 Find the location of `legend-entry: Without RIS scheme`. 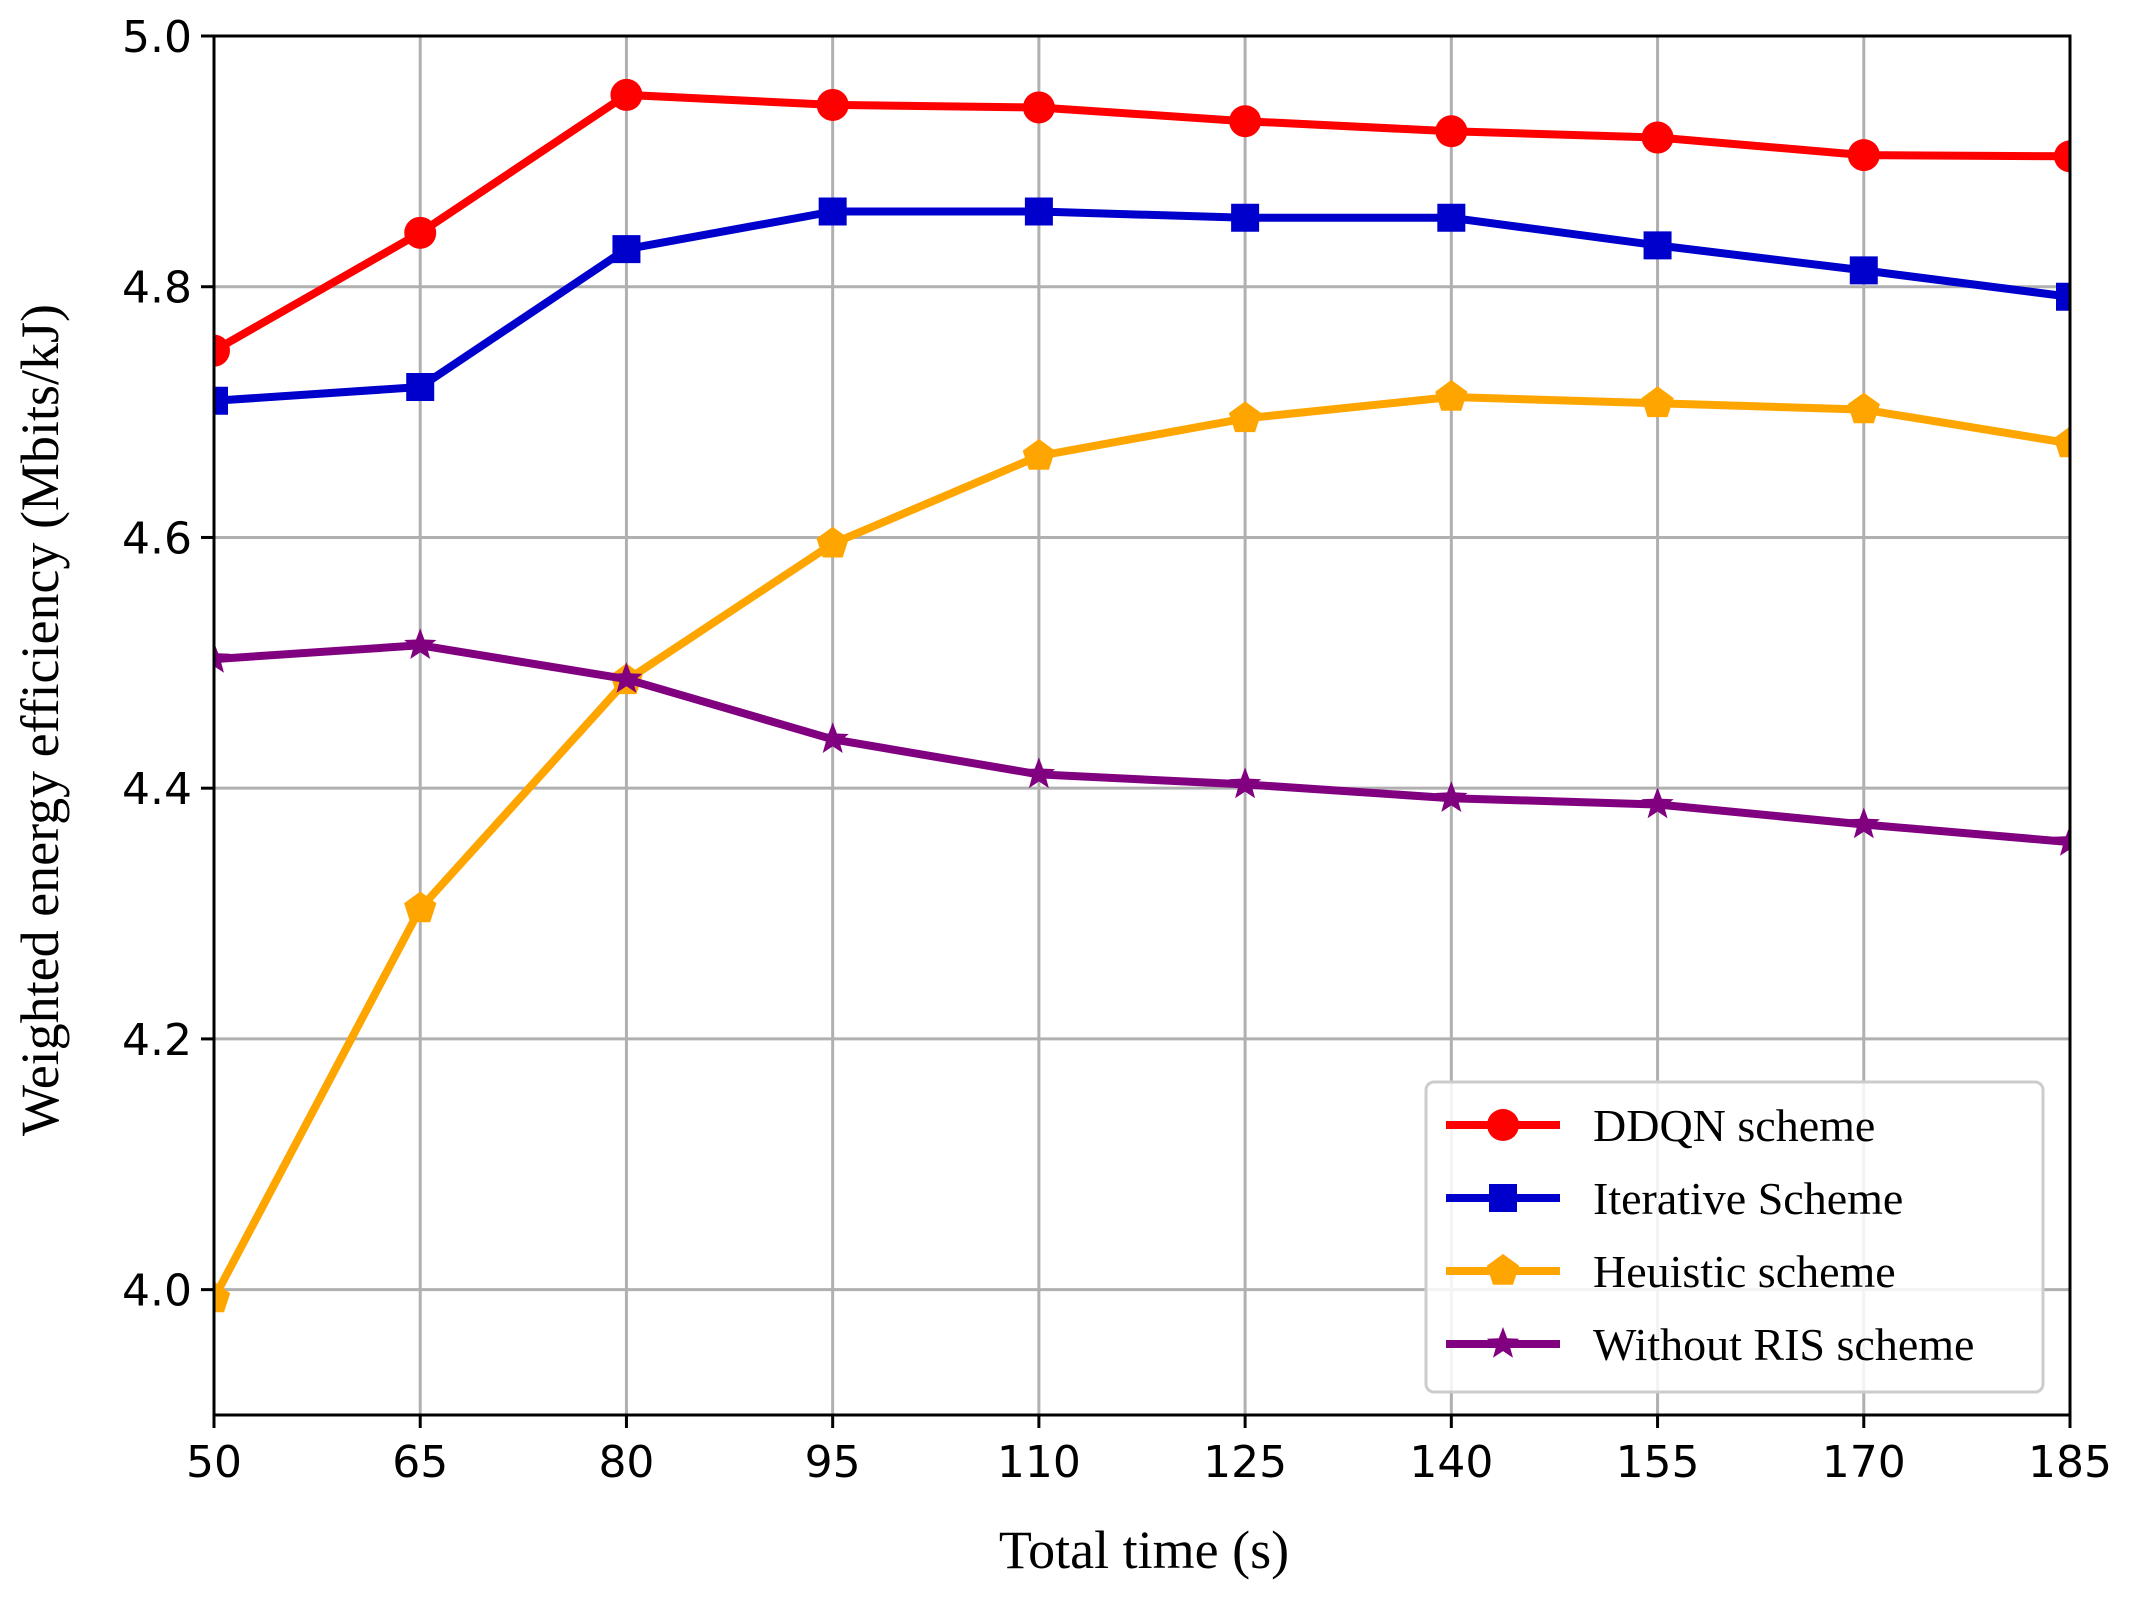

legend-entry: Without RIS scheme is located at coordinates (1710, 1344).